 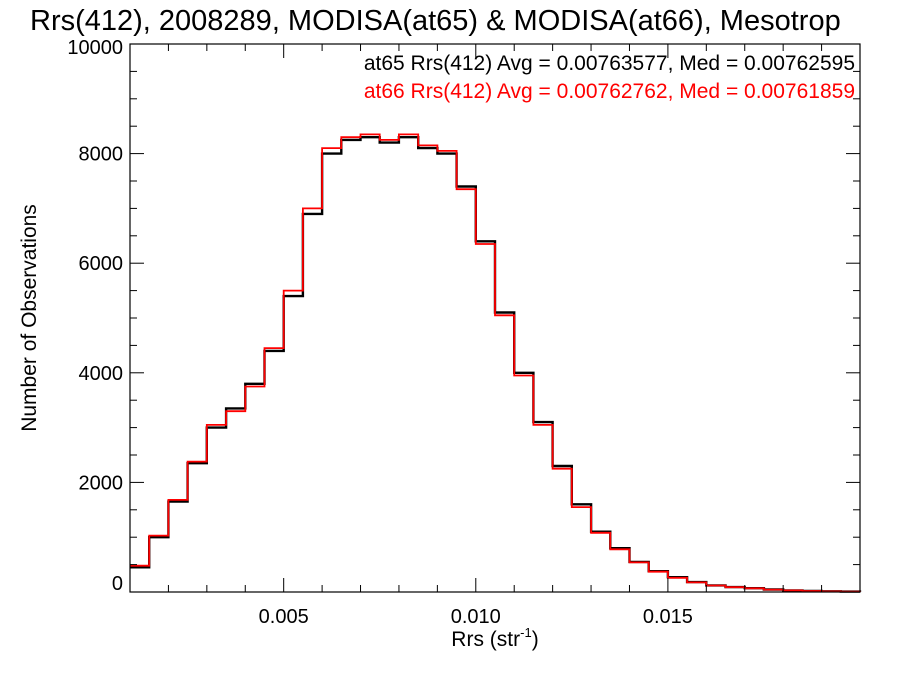 What do you see at coordinates (101, 155) in the screenshot?
I see `y-tick-label: 8000` at bounding box center [101, 155].